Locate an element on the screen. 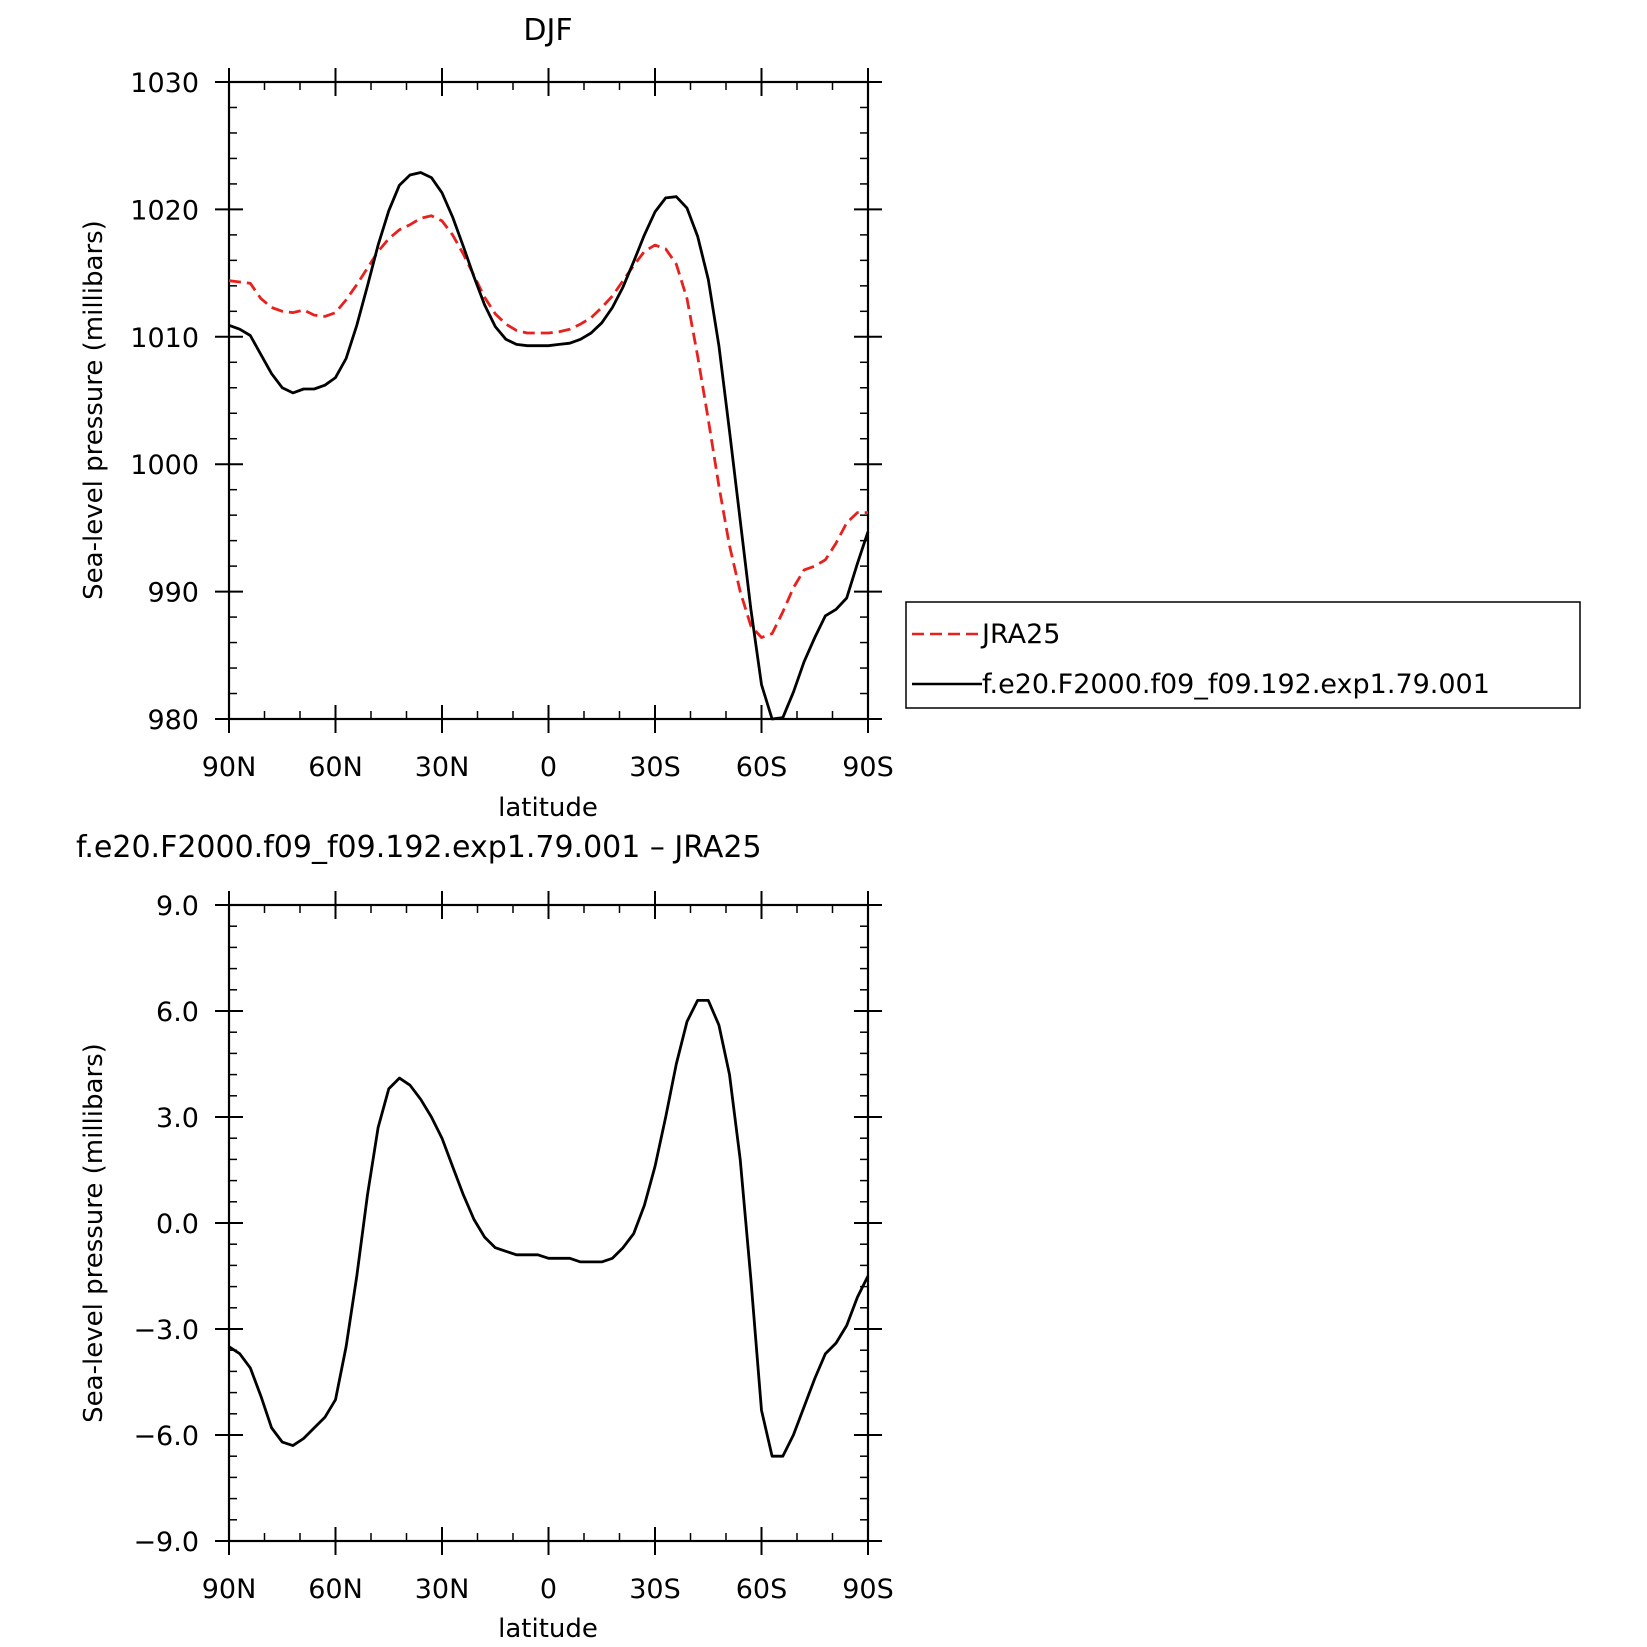  y-tick-label: 9.0 is located at coordinates (177, 906).